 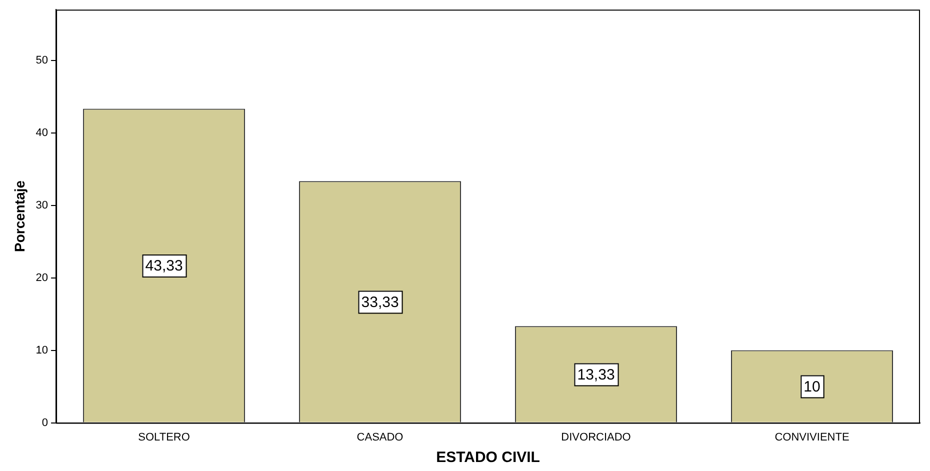 I want to click on x-tick-label: CASADO, so click(x=380, y=437).